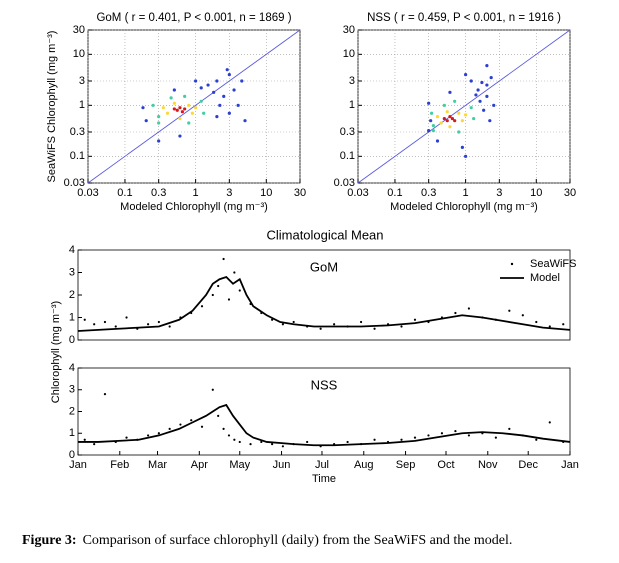 The image size is (619, 563). I want to click on x-tick-label: 3, so click(499, 193).